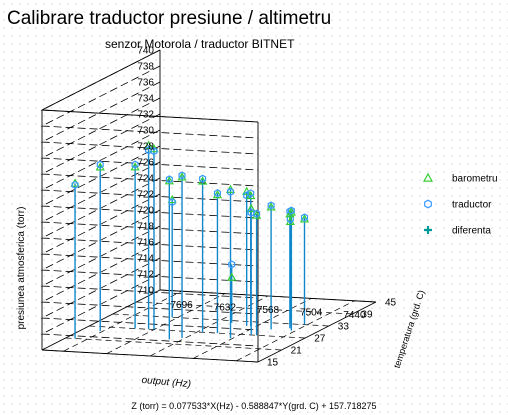  Describe the element at coordinates (145, 275) in the screenshot. I see `z-tick-label: 712` at that location.